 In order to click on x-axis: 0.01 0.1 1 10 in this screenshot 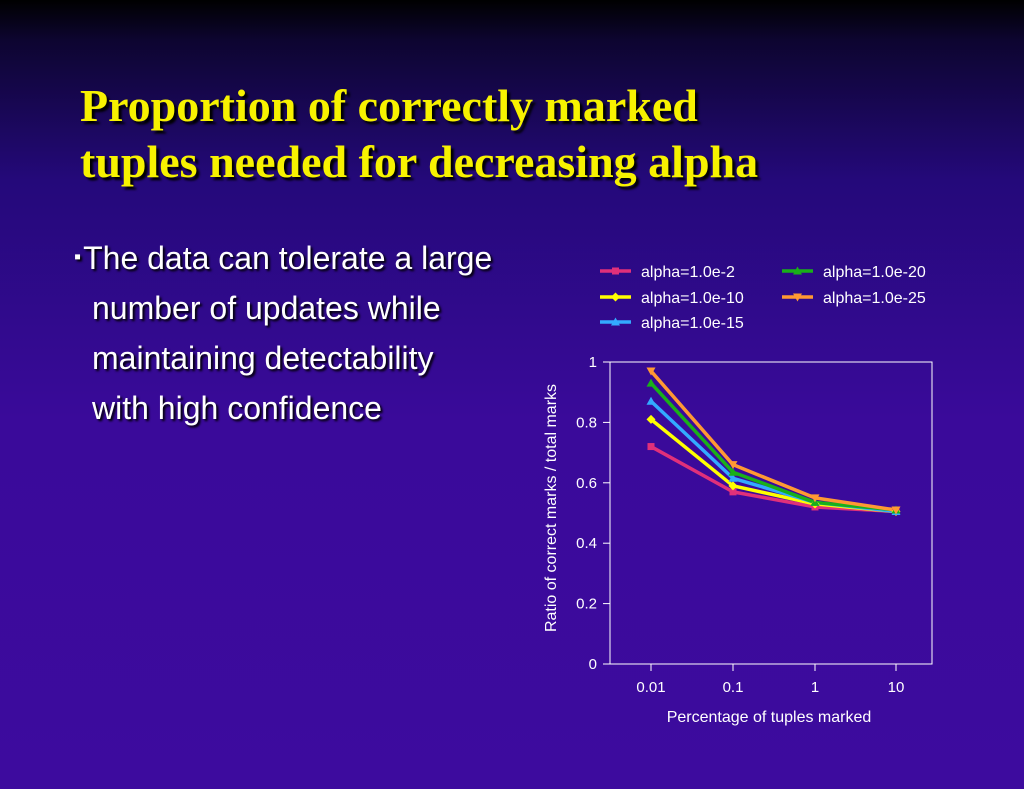, I will do `click(770, 680)`.